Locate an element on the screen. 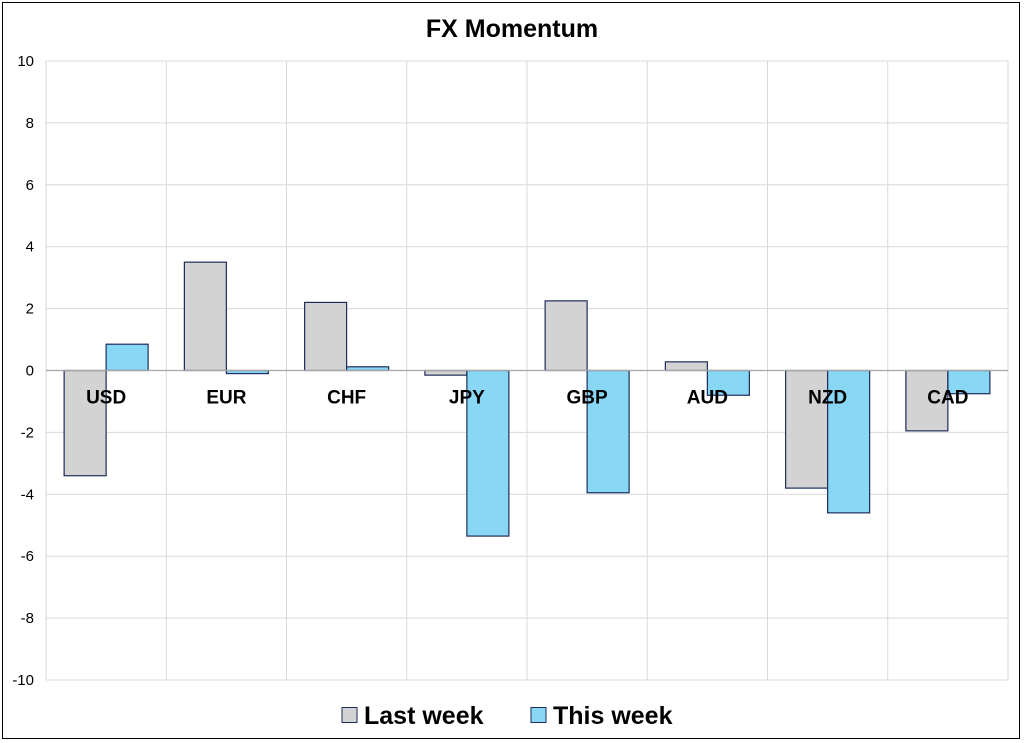  bar-last-week-nzd is located at coordinates (807, 429).